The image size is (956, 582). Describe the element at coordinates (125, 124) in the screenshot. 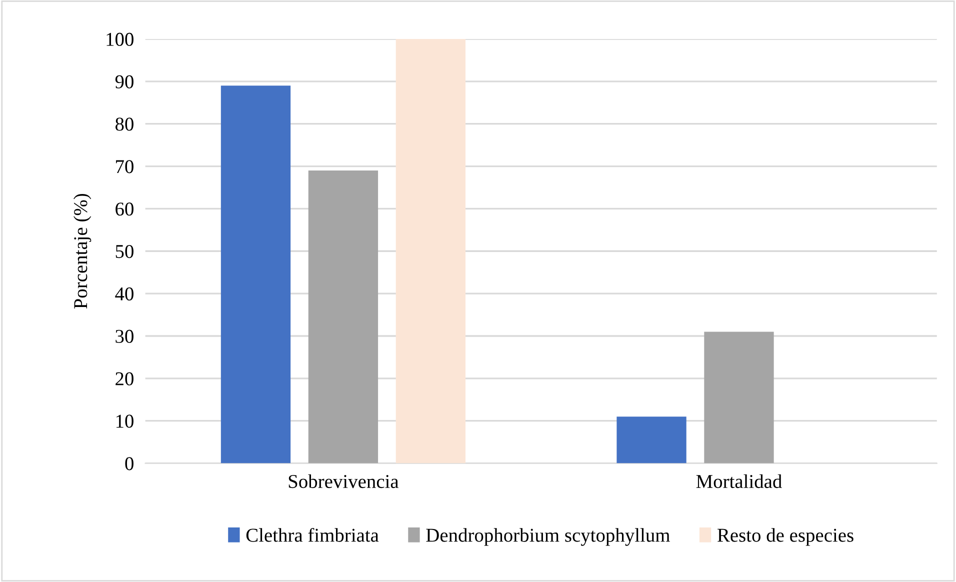

I see `y-tick-label: 80` at that location.